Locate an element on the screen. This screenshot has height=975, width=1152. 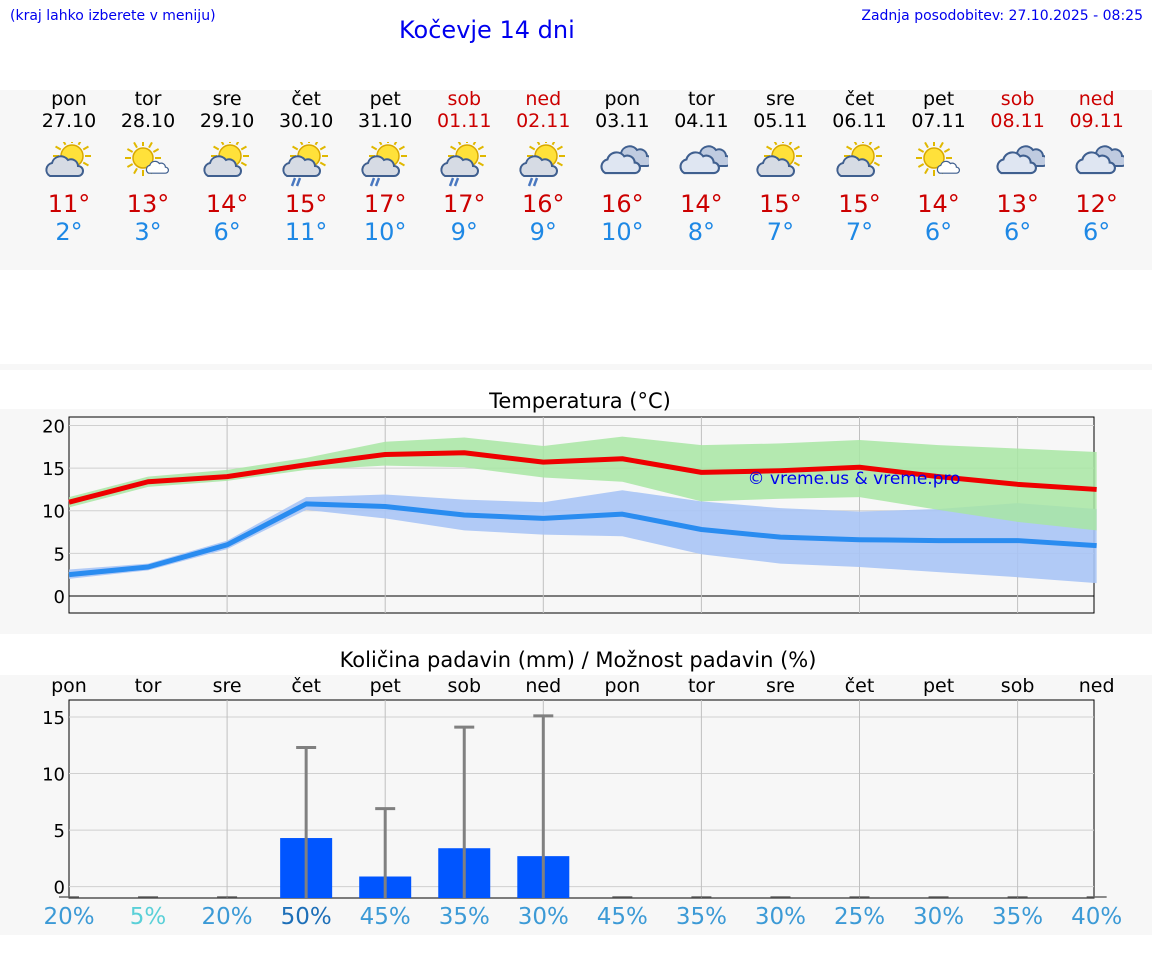
max-temp-line is located at coordinates (582, 477).